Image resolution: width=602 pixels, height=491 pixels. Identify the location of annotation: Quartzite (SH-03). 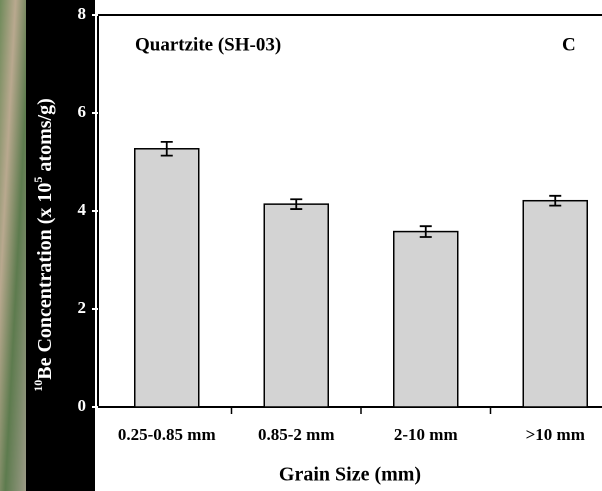
(208, 44).